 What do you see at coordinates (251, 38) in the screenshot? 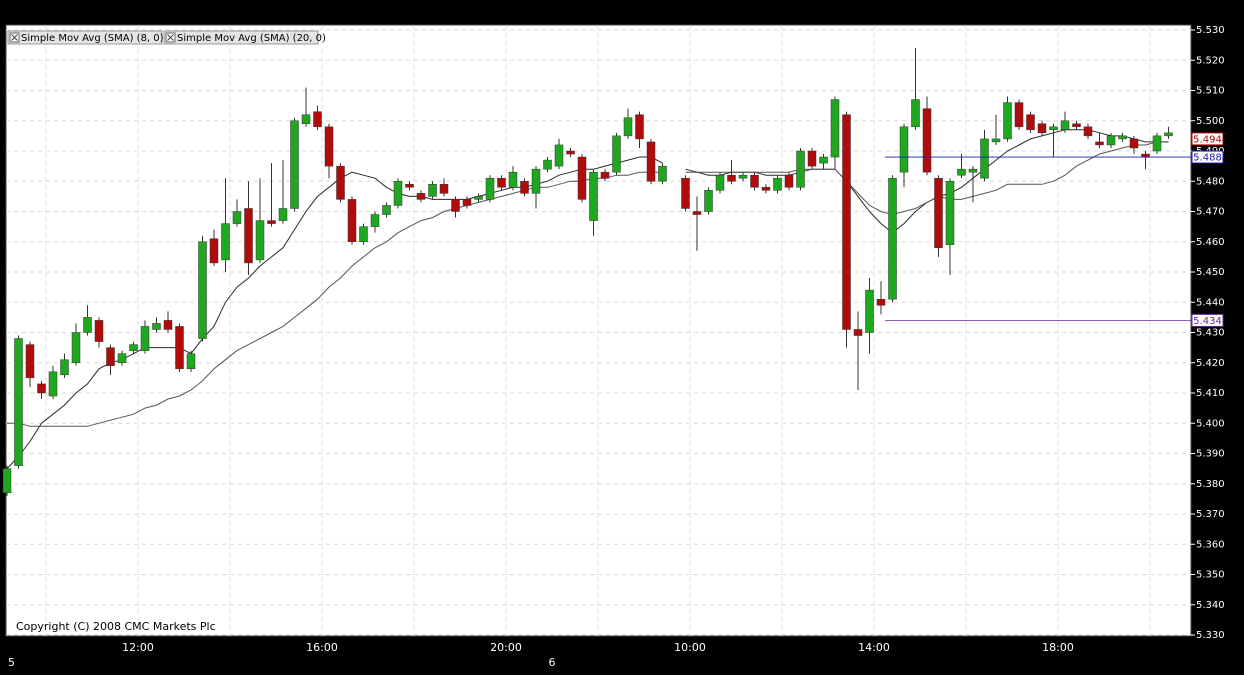
I see `legend-label: Simple Mov Avg (SMA) (20, 0)` at bounding box center [251, 38].